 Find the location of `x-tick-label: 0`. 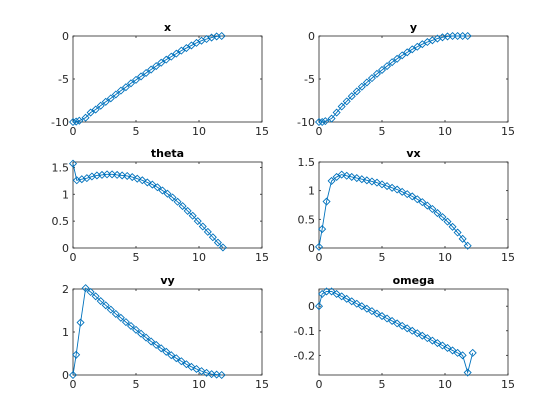

x-tick-label: 0 is located at coordinates (73, 384).